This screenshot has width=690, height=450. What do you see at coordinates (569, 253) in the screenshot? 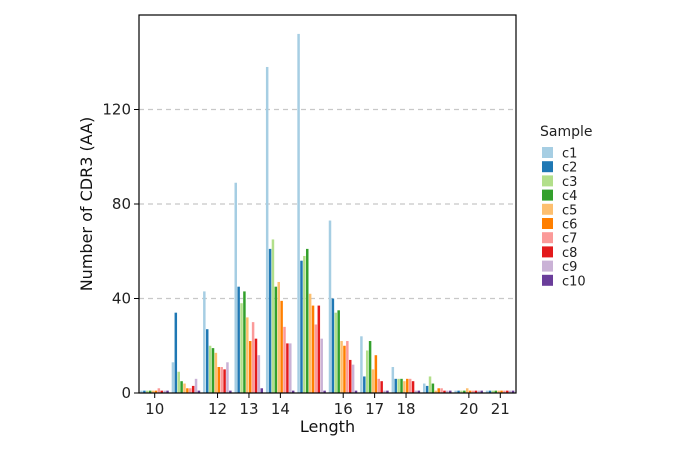
I see `legend-label-c8: c8` at bounding box center [569, 253].